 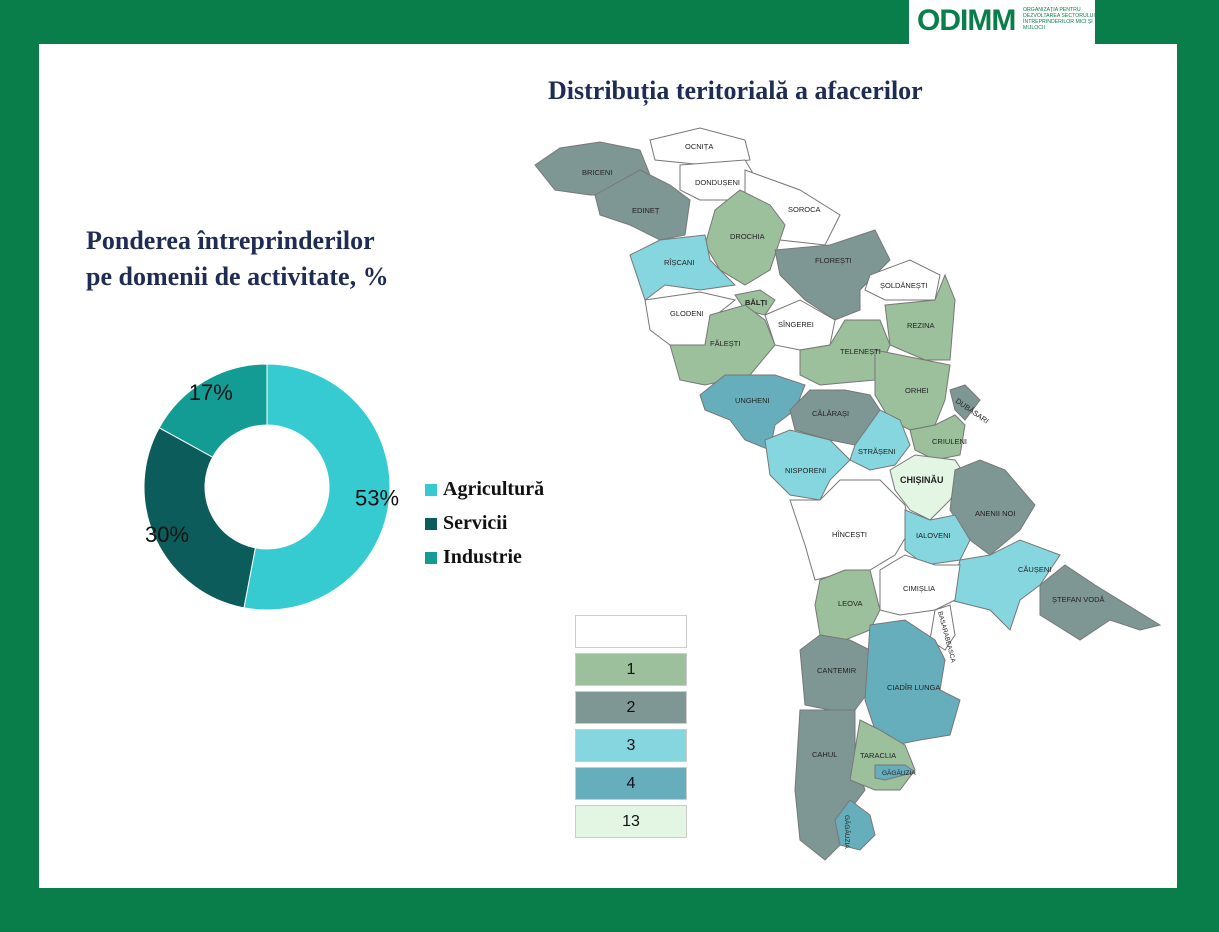 What do you see at coordinates (631, 707) in the screenshot?
I see `map-legend-item-2: 2` at bounding box center [631, 707].